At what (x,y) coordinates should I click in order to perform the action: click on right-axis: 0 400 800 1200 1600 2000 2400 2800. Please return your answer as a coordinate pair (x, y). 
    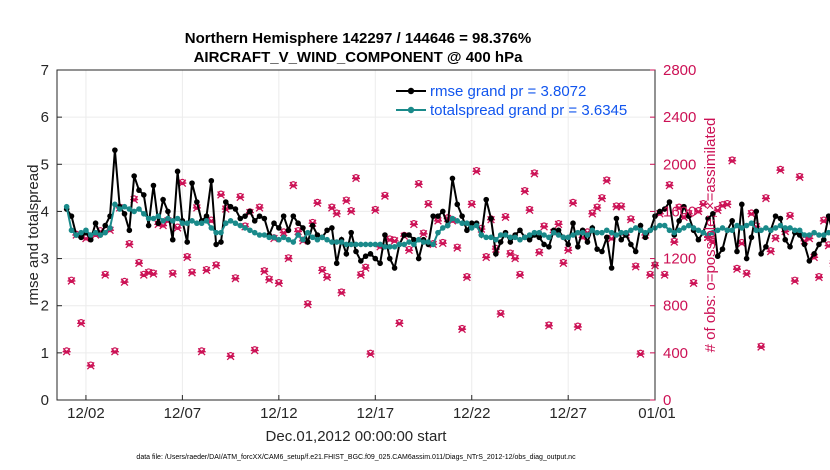
    Looking at the image, I should click on (673, 235).